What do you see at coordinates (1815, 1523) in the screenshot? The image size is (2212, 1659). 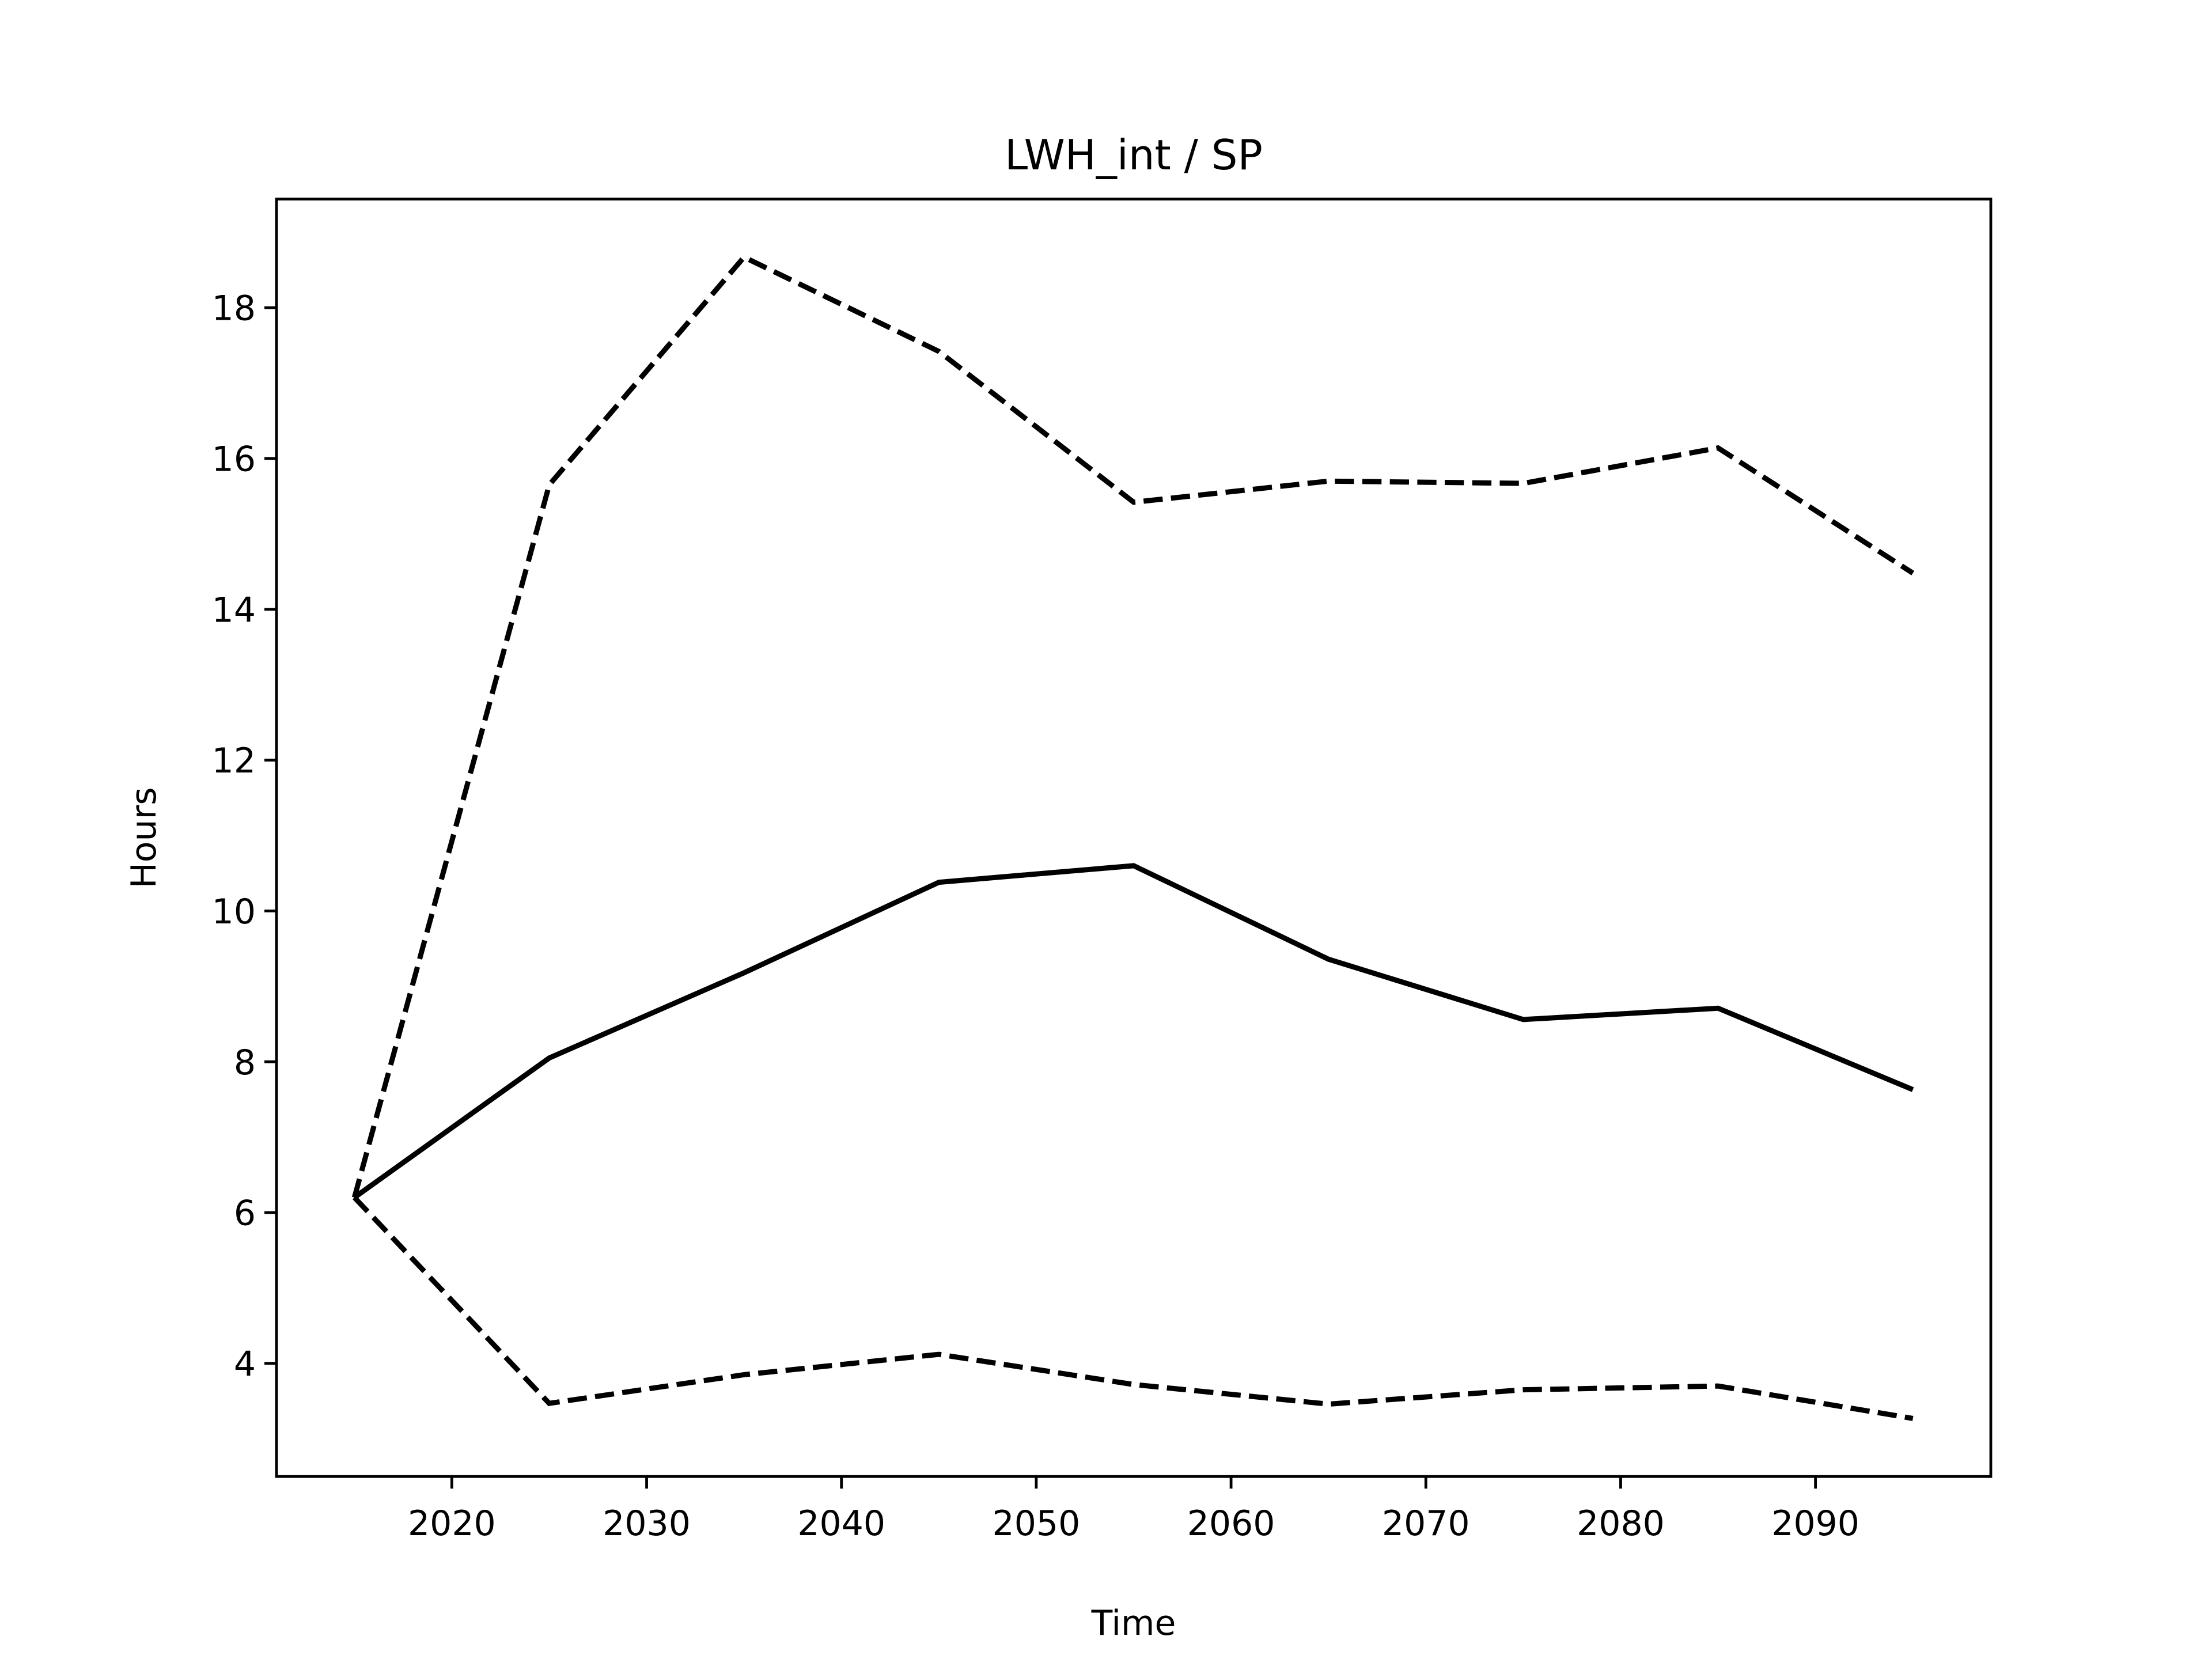 I see `x-tick-label: 2090` at bounding box center [1815, 1523].